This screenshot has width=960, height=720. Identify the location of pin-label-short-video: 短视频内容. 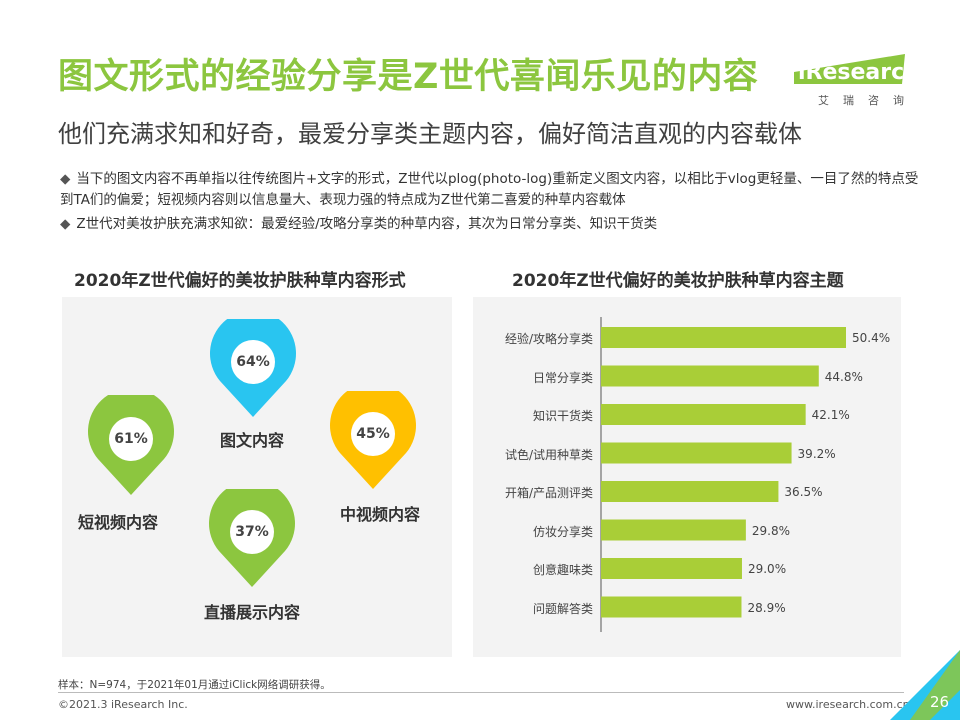
(118, 522).